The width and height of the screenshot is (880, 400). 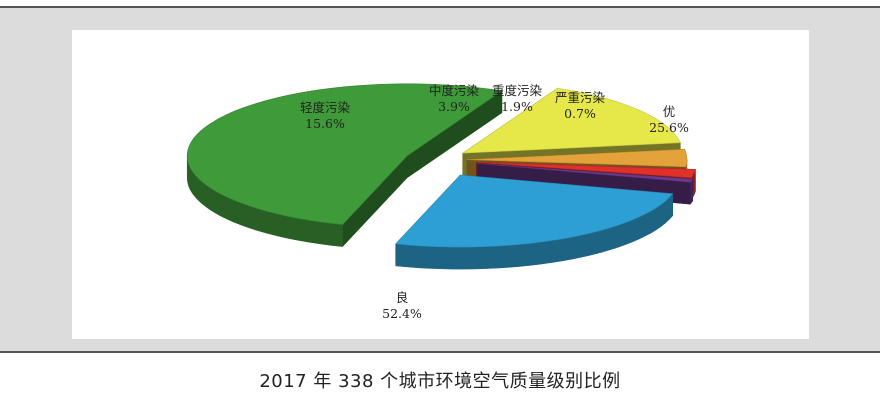 What do you see at coordinates (325, 107) in the screenshot?
I see `slice-name-label-2: 轻度污染` at bounding box center [325, 107].